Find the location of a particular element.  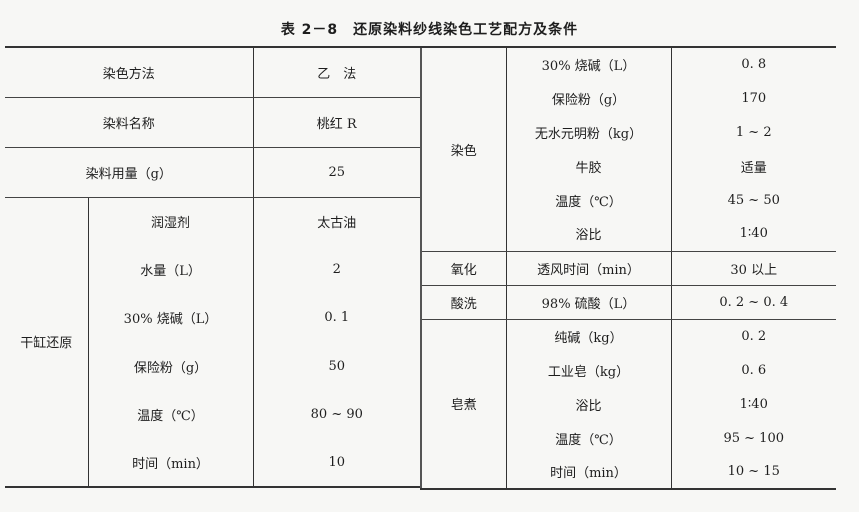

param-value: 桃红 R is located at coordinates (337, 122).